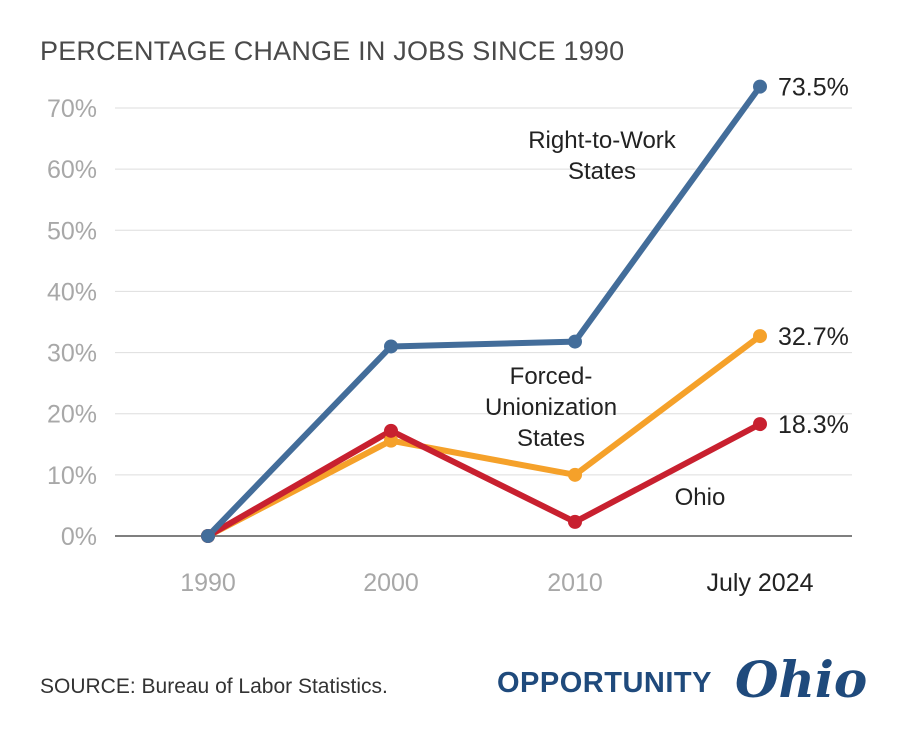 The width and height of the screenshot is (900, 745). What do you see at coordinates (391, 583) in the screenshot?
I see `x-tick-label: 2000` at bounding box center [391, 583].